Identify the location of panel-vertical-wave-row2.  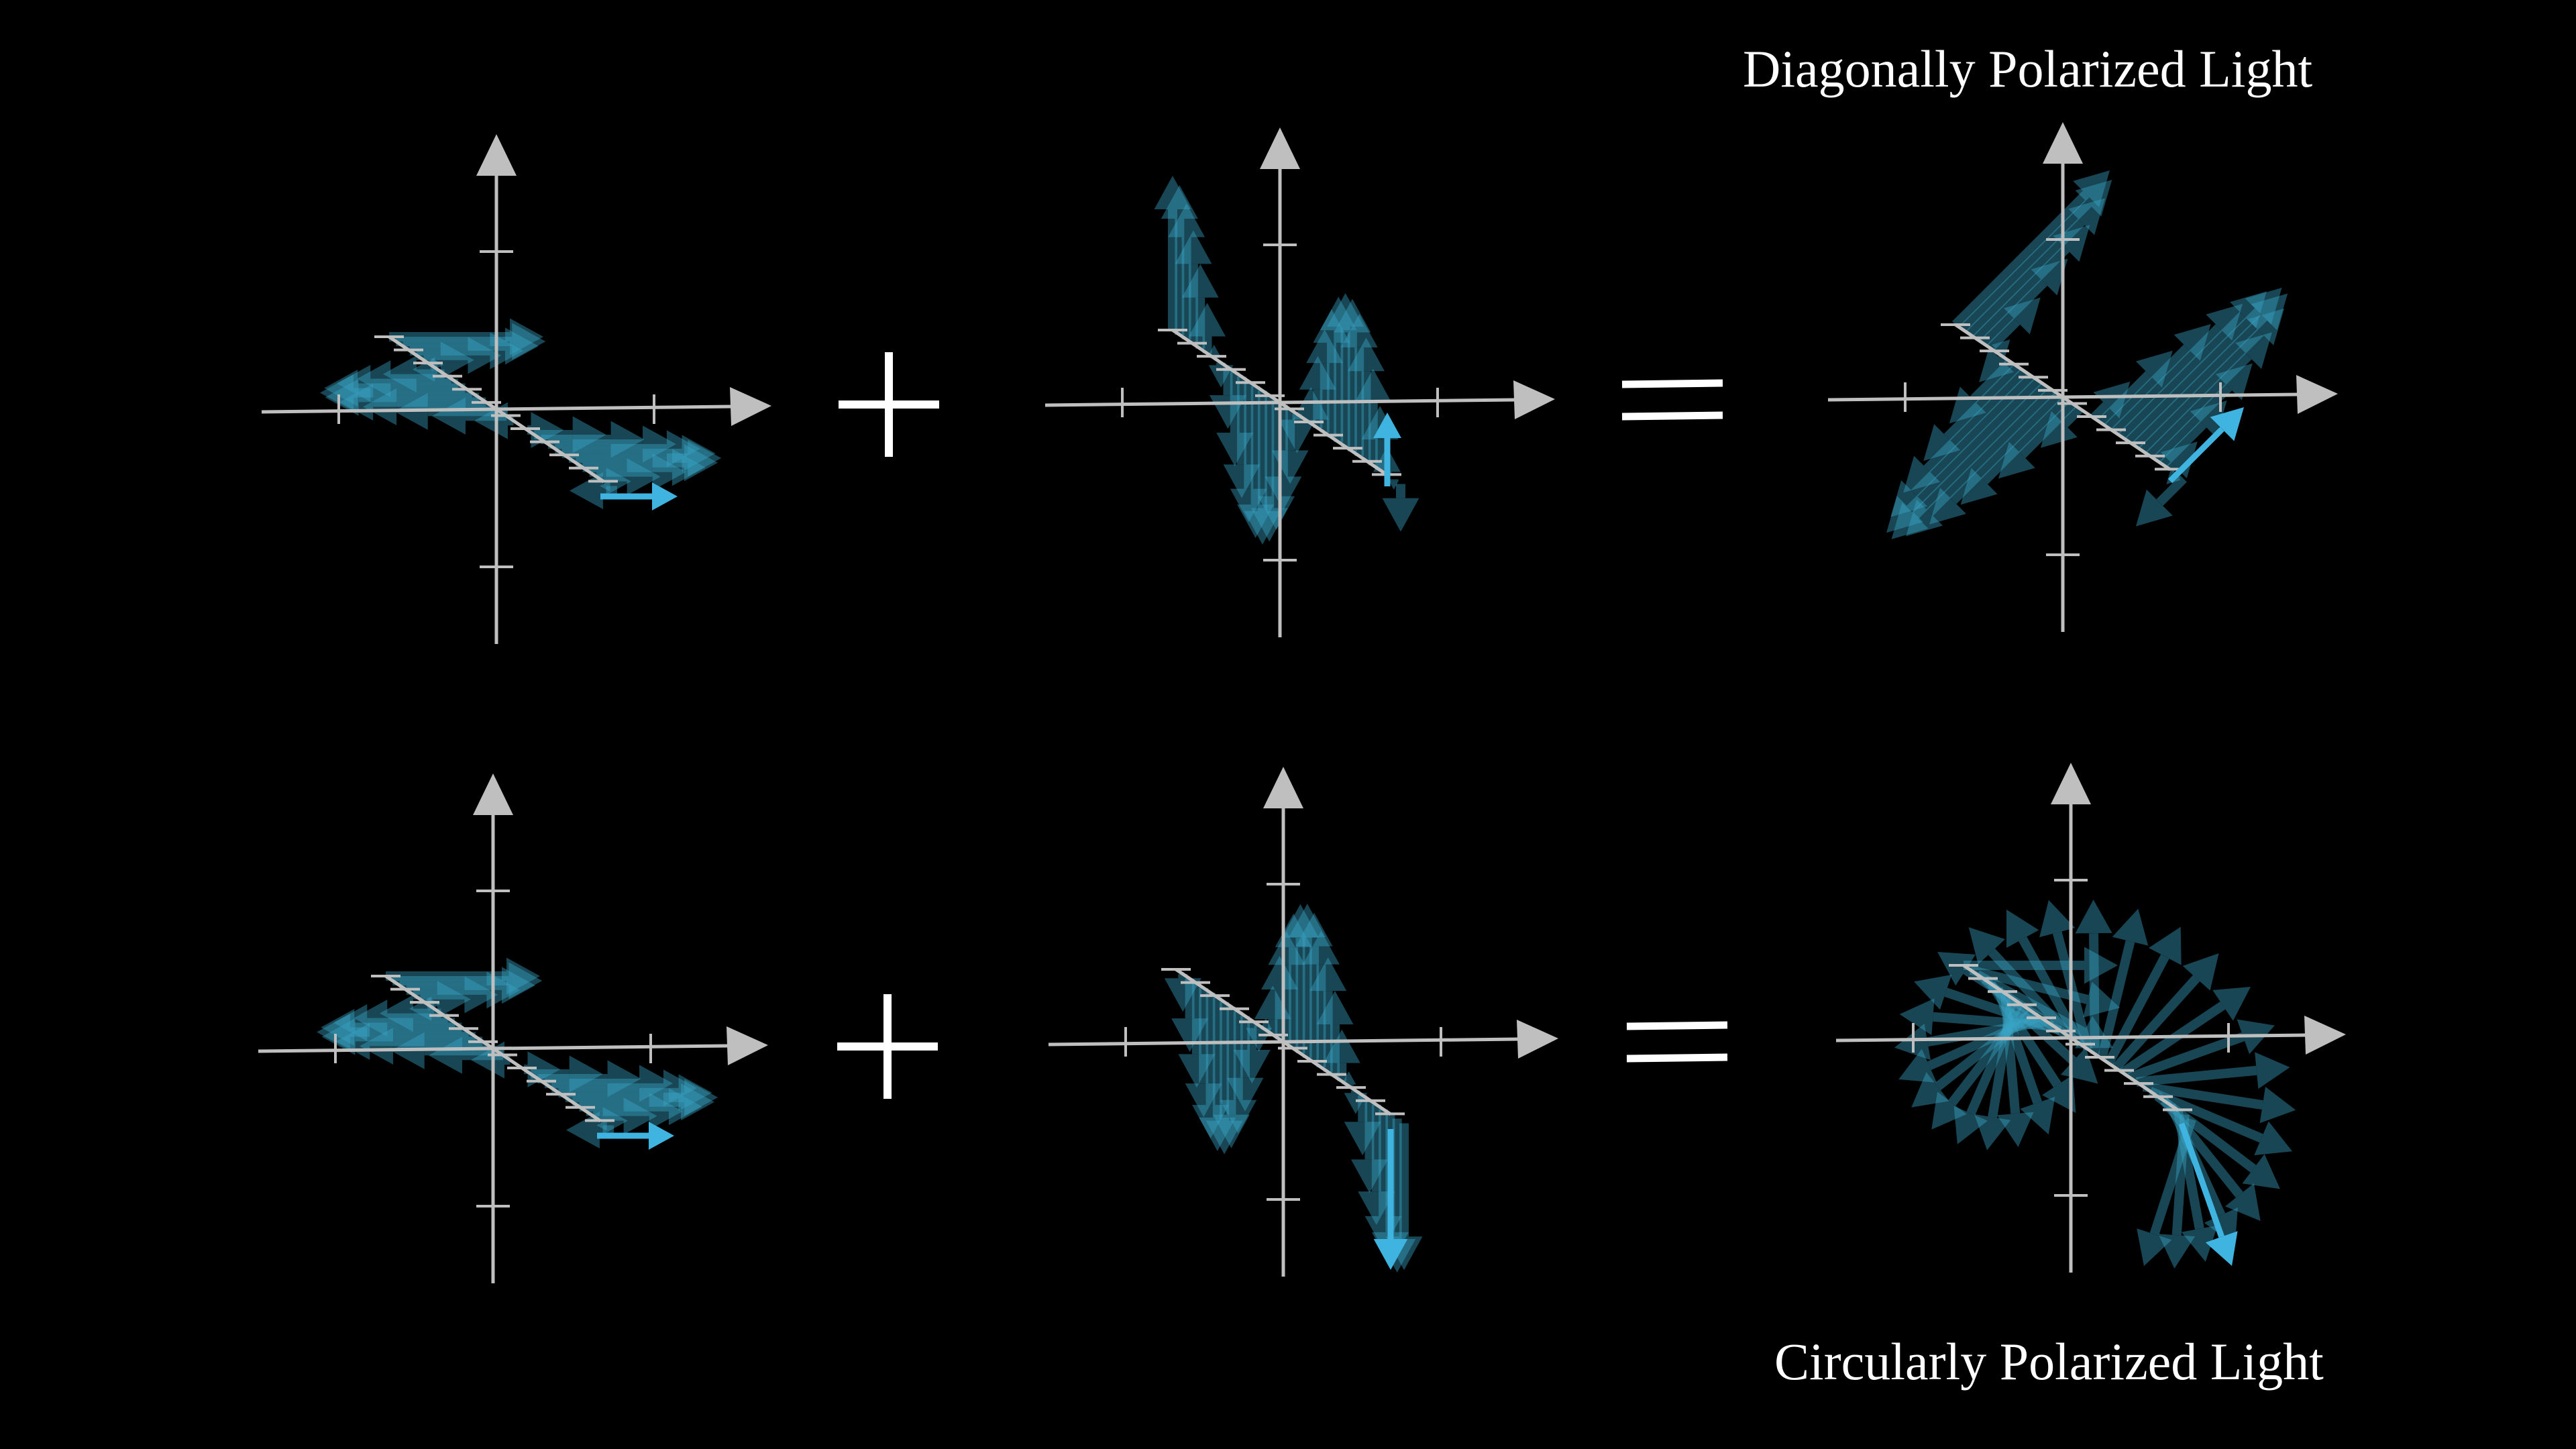
(1303, 1022).